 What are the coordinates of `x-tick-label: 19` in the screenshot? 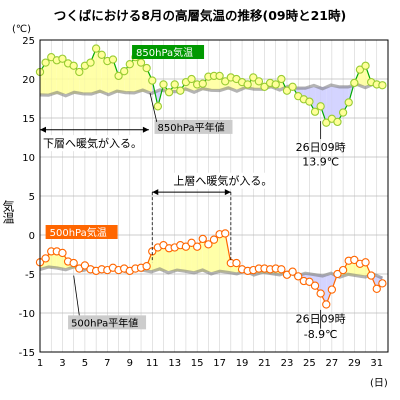 It's located at (242, 363).